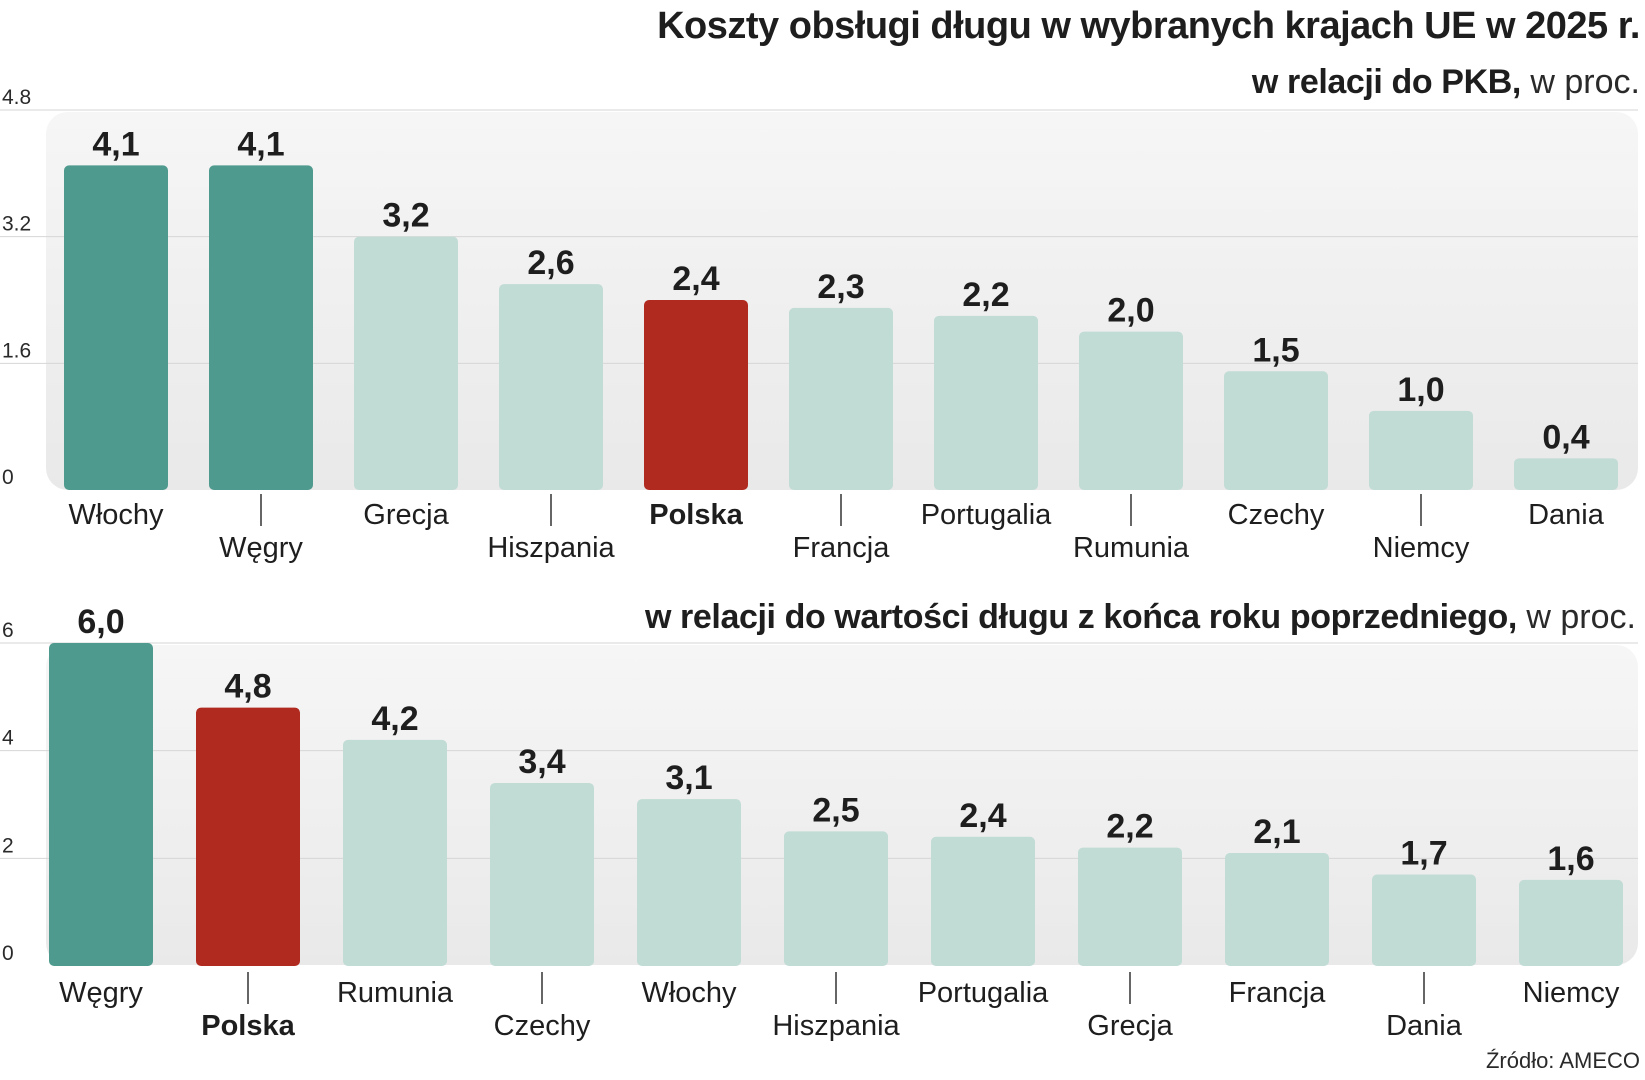 This screenshot has width=1645, height=1080. What do you see at coordinates (689, 993) in the screenshot?
I see `chart2-category-label: Włochy` at bounding box center [689, 993].